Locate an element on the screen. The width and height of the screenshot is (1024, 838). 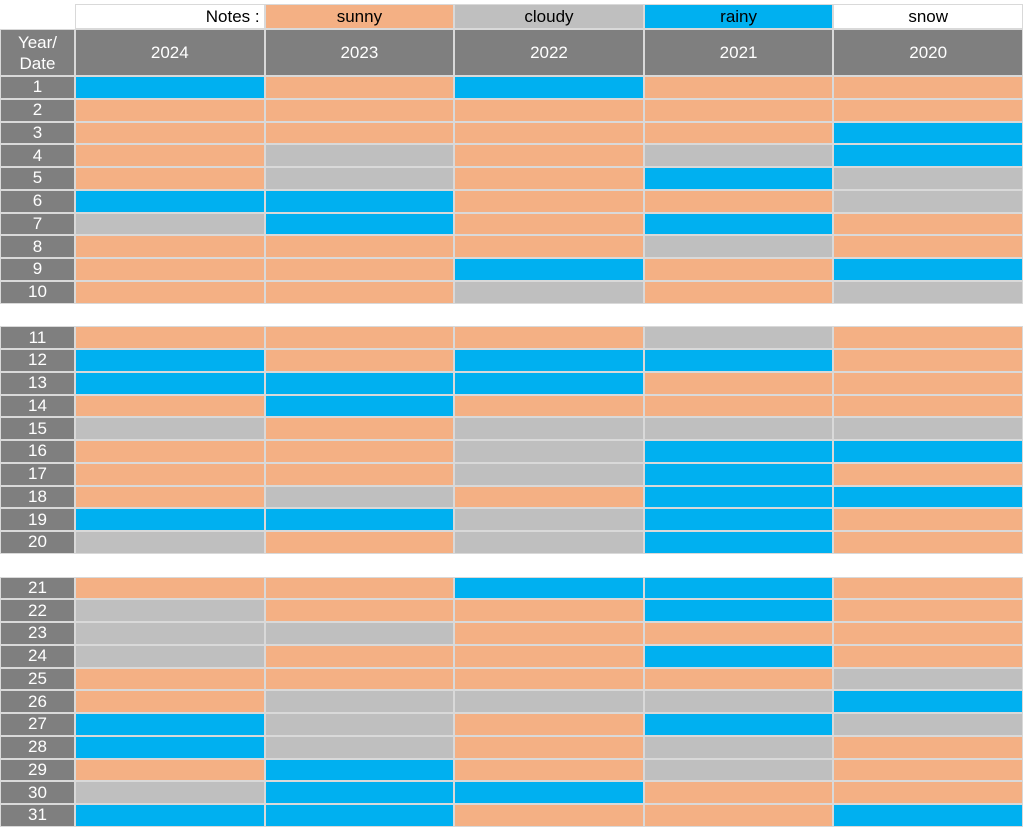
date-label: 14 is located at coordinates (37, 406).